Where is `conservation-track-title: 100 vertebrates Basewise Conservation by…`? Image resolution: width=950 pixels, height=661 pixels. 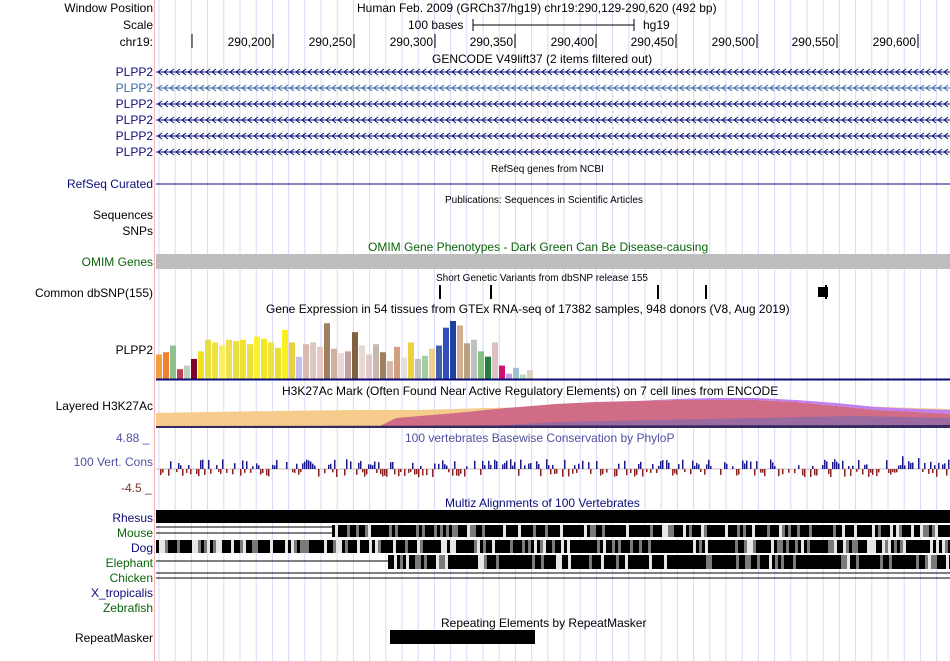
conservation-track-title: 100 vertebrates Basewise Conservation by… is located at coordinates (540, 438).